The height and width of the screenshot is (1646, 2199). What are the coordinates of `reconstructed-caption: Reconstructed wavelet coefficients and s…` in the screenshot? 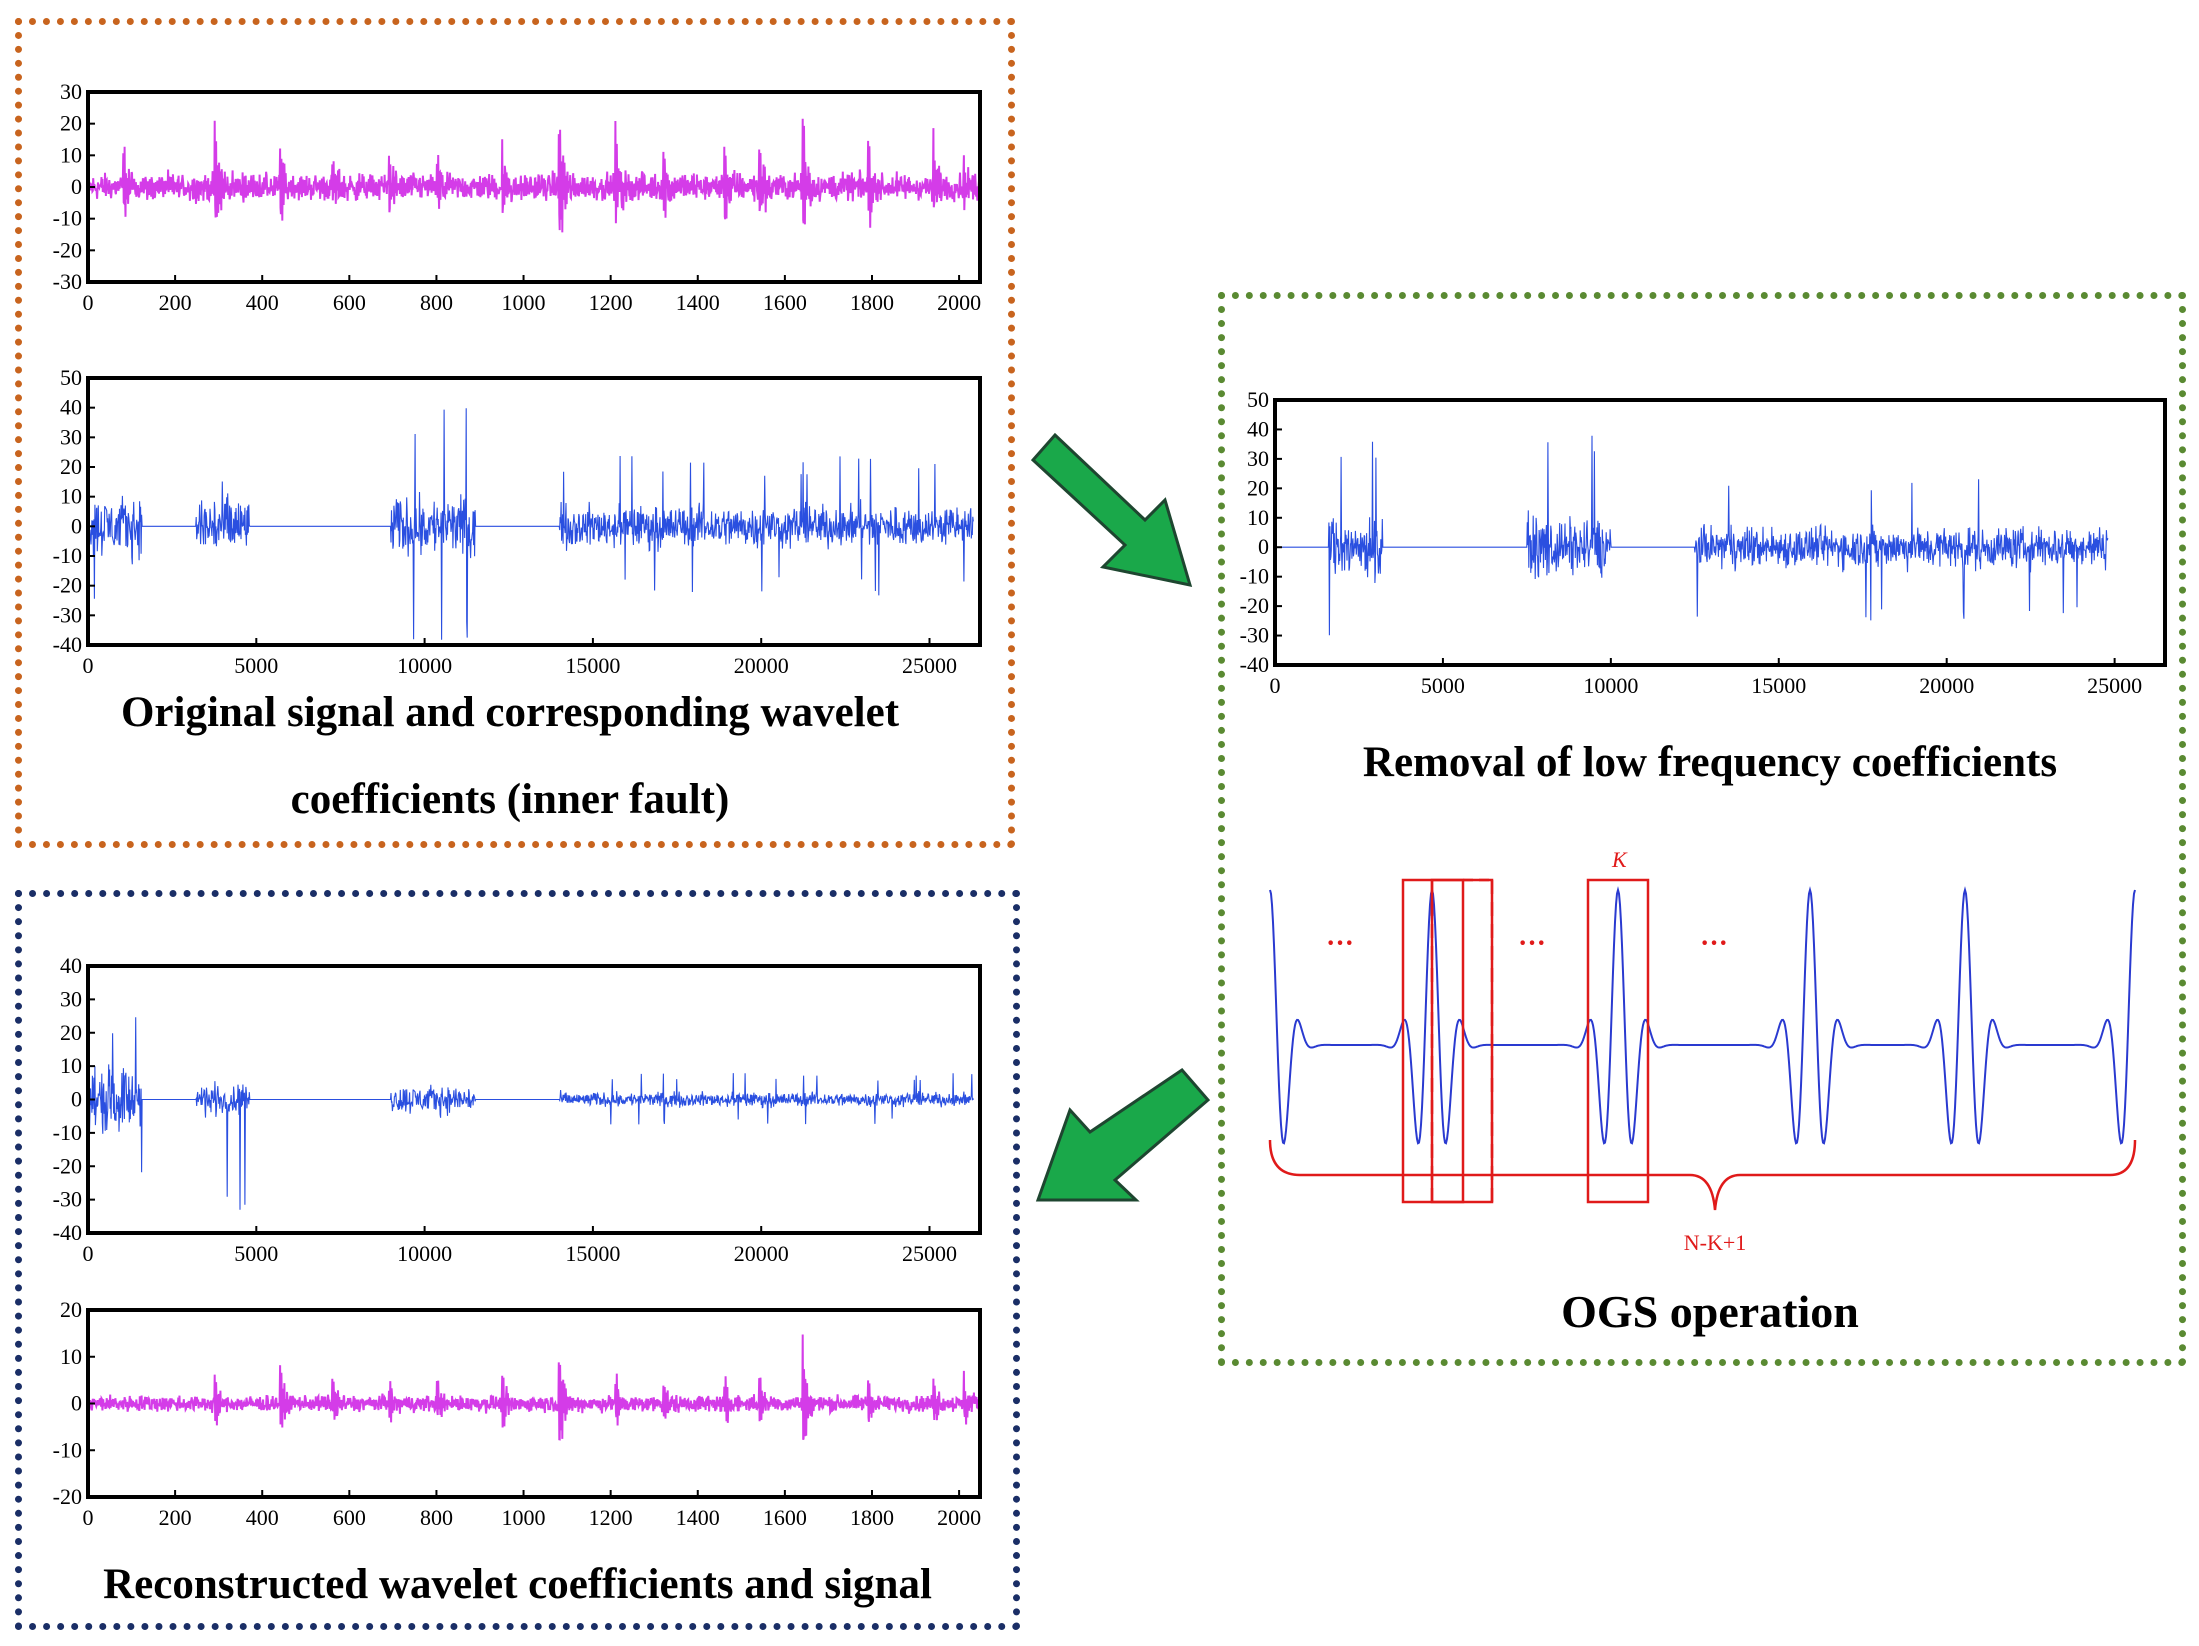 It's located at (517, 1584).